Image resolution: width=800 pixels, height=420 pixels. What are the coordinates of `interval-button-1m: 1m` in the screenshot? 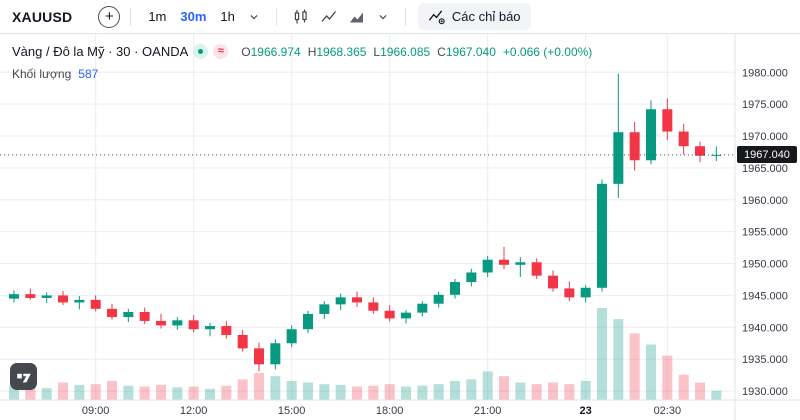 It's located at (157, 16).